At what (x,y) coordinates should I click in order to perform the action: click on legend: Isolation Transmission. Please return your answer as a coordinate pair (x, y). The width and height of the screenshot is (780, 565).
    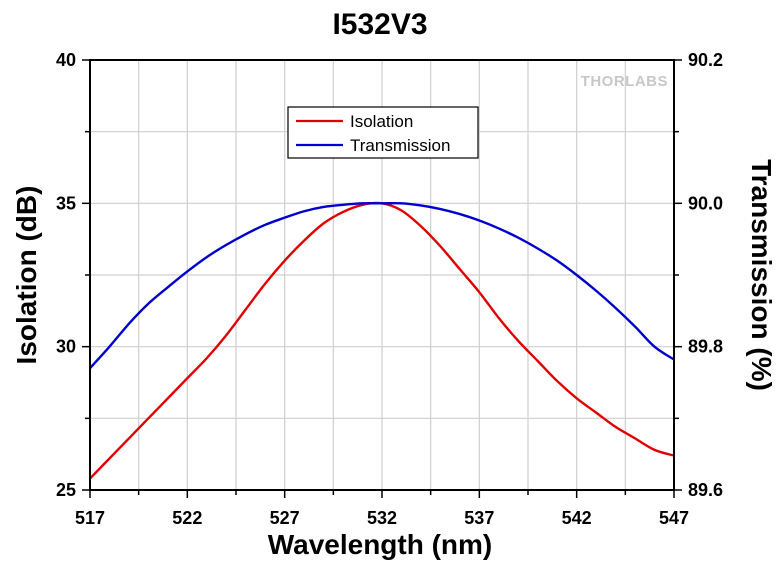
    Looking at the image, I should click on (383, 132).